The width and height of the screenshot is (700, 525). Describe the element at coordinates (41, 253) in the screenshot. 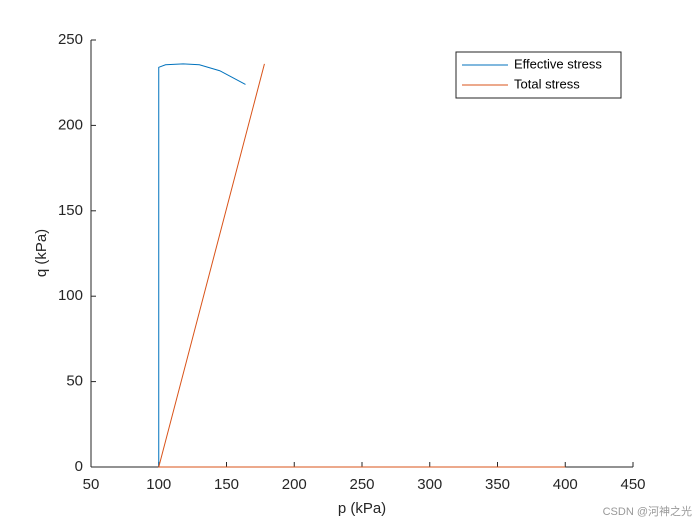

I see `y-axis-label: q (kPa)` at that location.